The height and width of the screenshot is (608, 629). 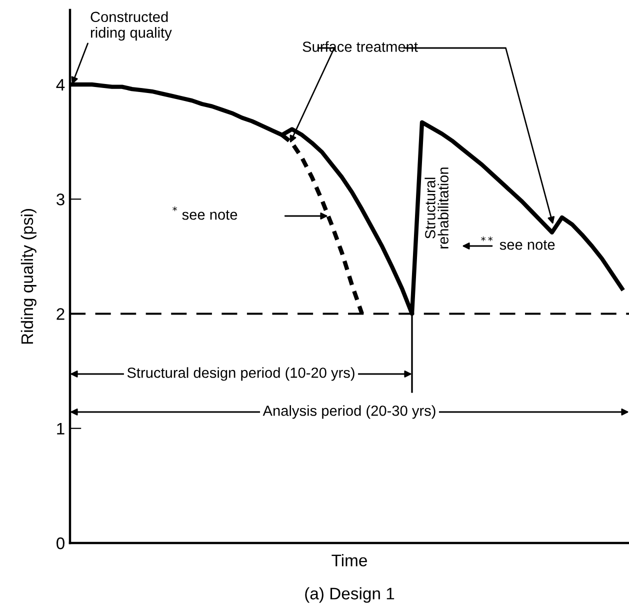 What do you see at coordinates (60, 314) in the screenshot?
I see `y-tick-label: 2` at bounding box center [60, 314].